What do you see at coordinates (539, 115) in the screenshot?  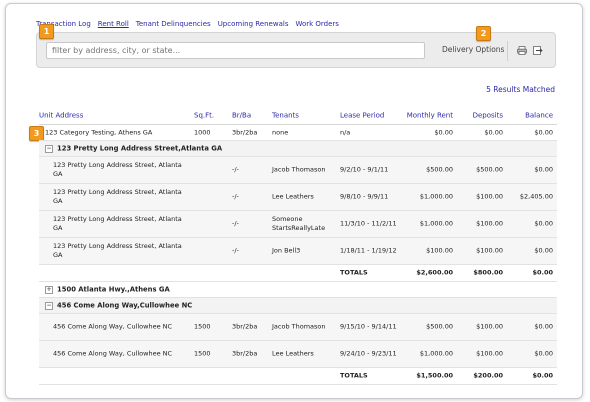 I see `column-header-balance: Balance` at bounding box center [539, 115].